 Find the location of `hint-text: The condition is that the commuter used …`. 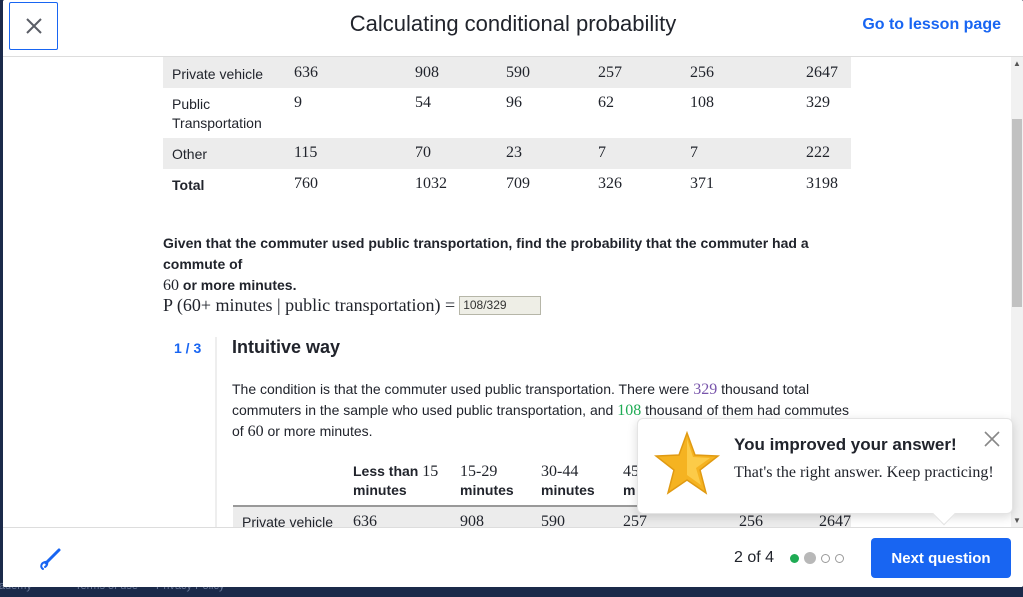

hint-text: The condition is that the commuter used … is located at coordinates (461, 389).